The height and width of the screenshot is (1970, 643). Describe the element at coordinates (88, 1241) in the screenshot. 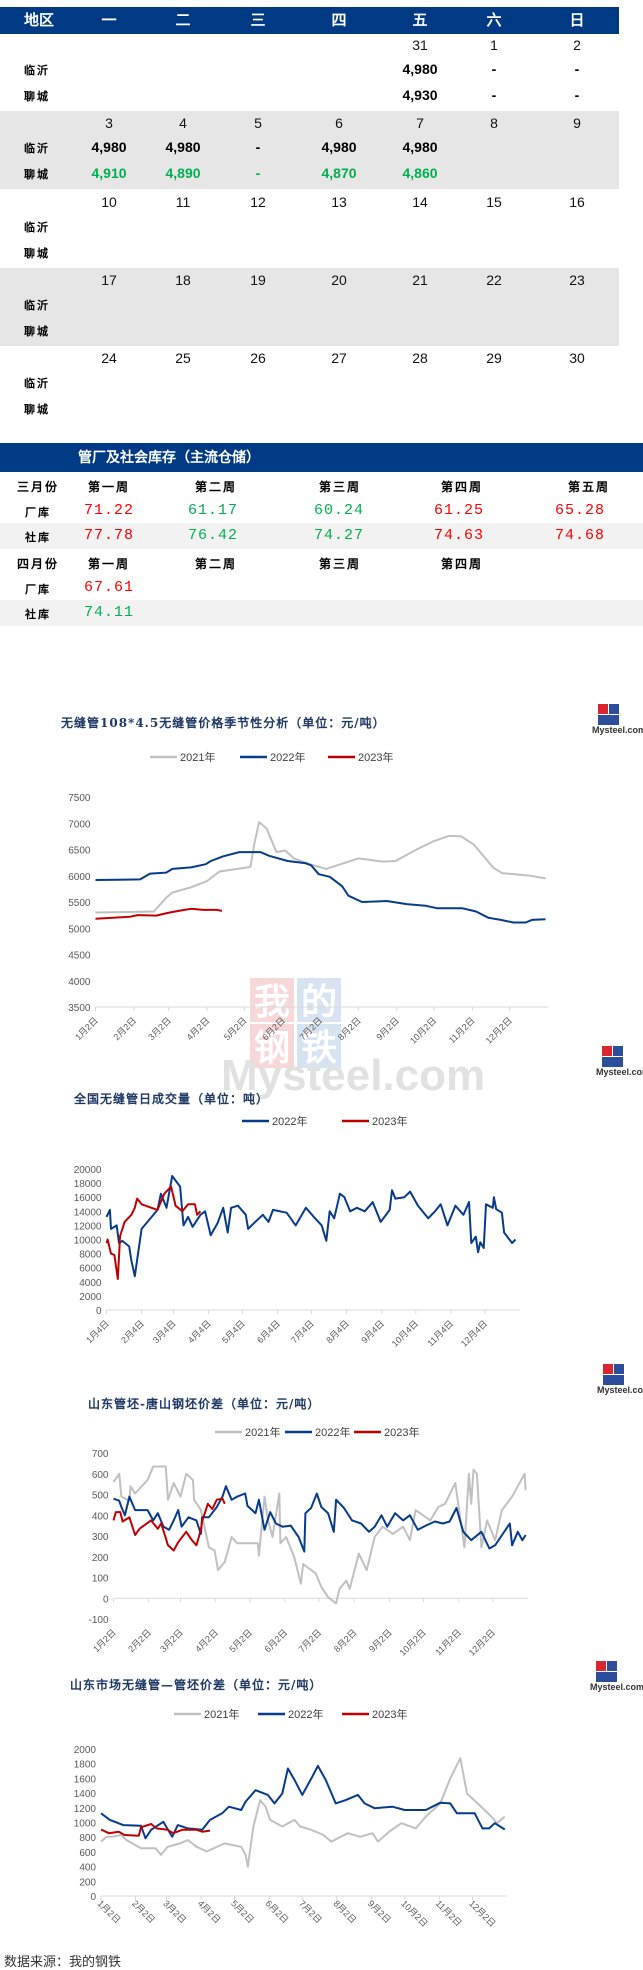

I see `y-tick-label: 10000` at that location.